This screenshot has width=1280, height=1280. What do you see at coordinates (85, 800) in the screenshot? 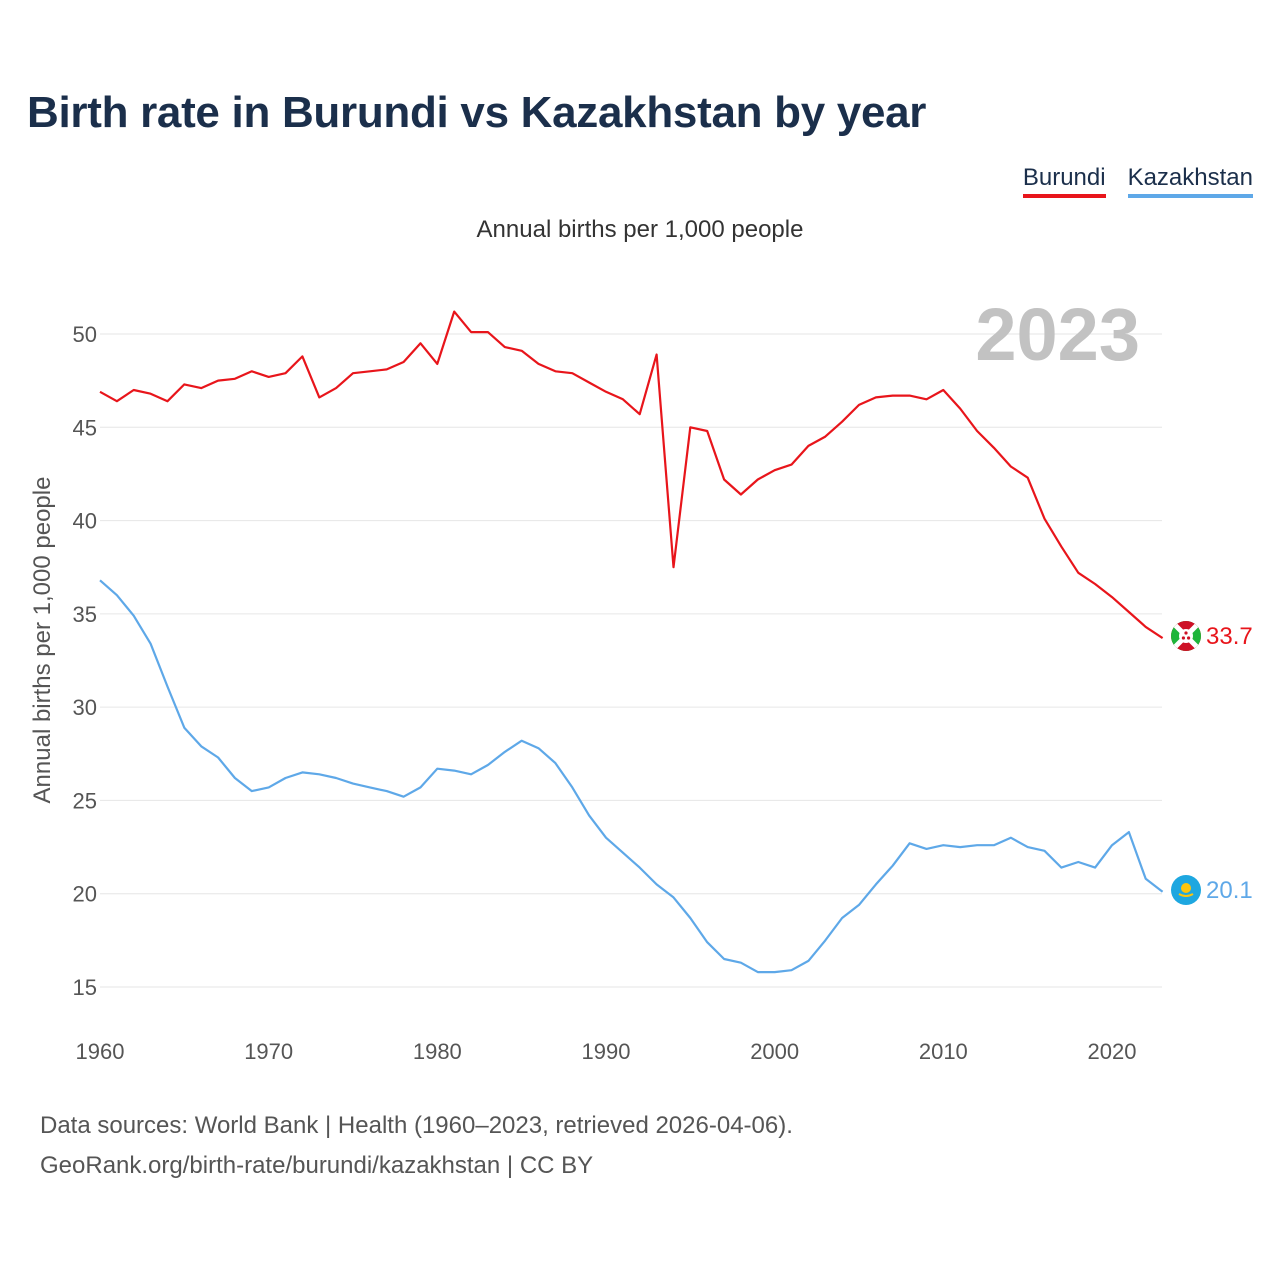
I see `y-tick-label: 25` at bounding box center [85, 800].